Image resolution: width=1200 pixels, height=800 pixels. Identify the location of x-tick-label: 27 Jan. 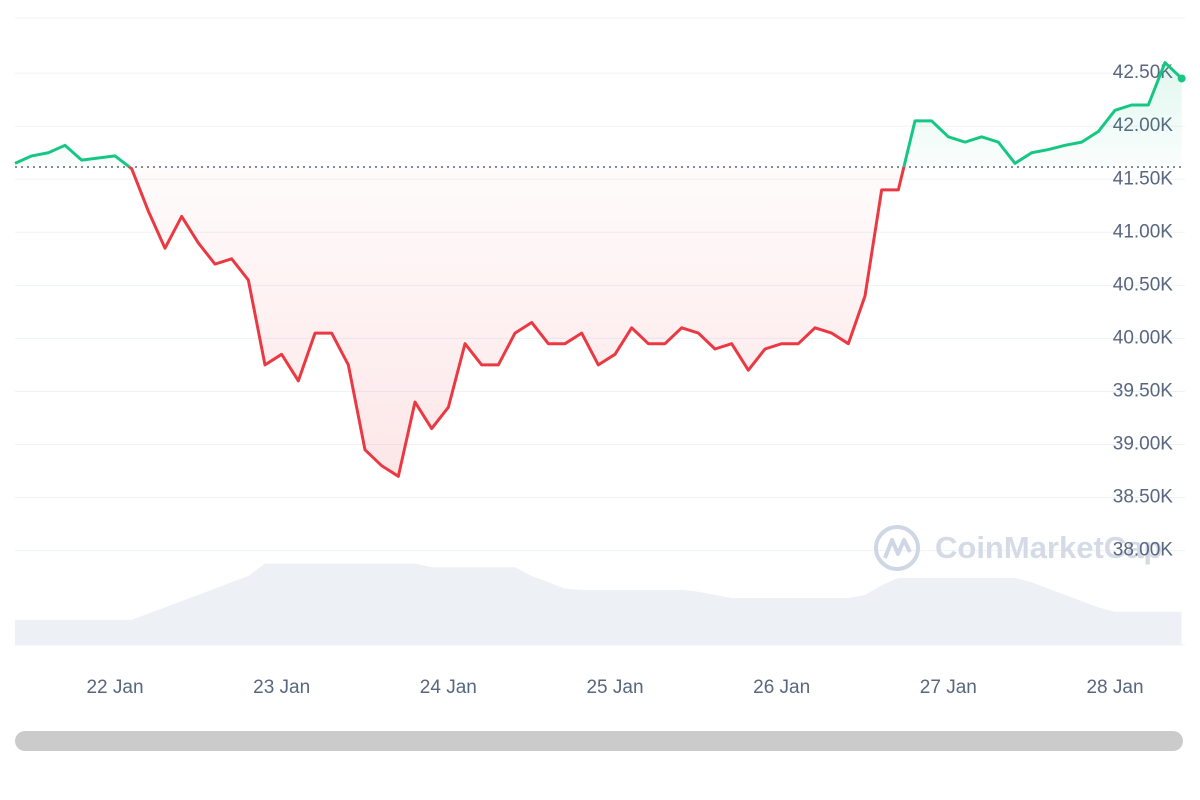
(948, 687).